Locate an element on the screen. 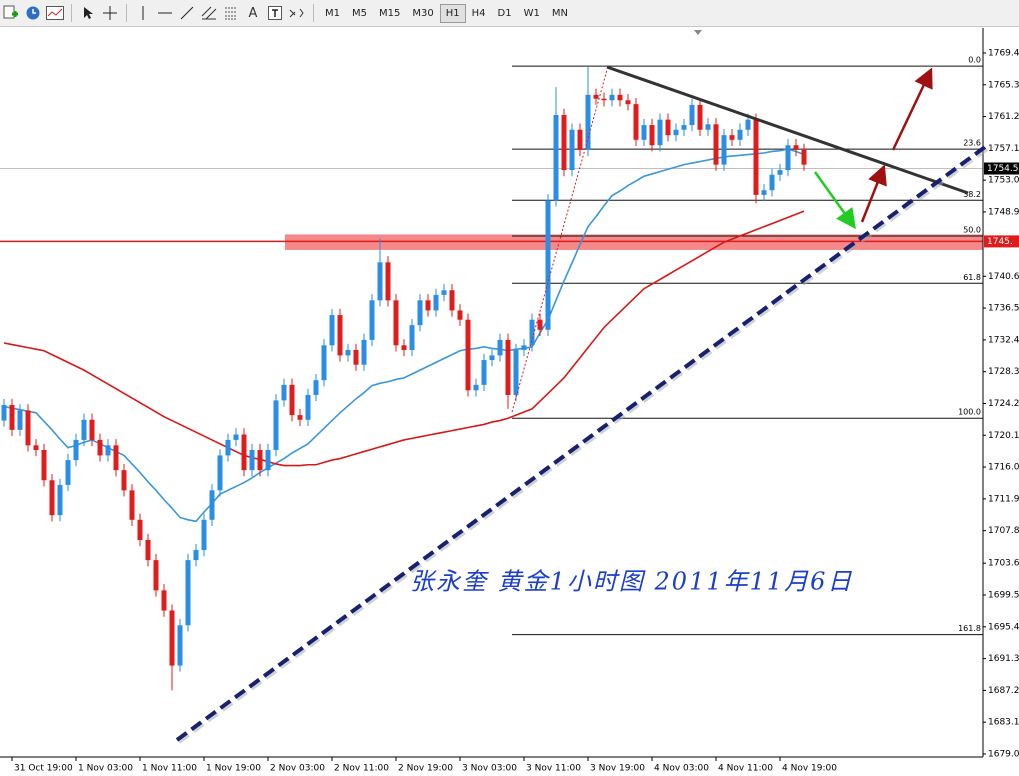  fib-anchor-line is located at coordinates (559, 241).